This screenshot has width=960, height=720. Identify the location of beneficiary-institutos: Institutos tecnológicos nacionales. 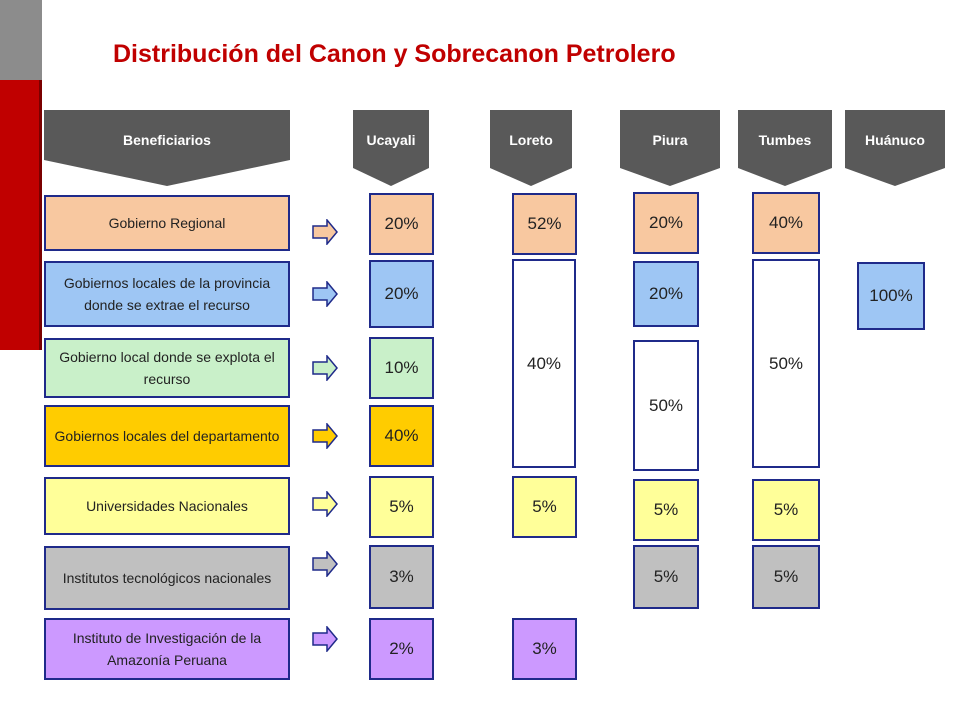
(167, 578).